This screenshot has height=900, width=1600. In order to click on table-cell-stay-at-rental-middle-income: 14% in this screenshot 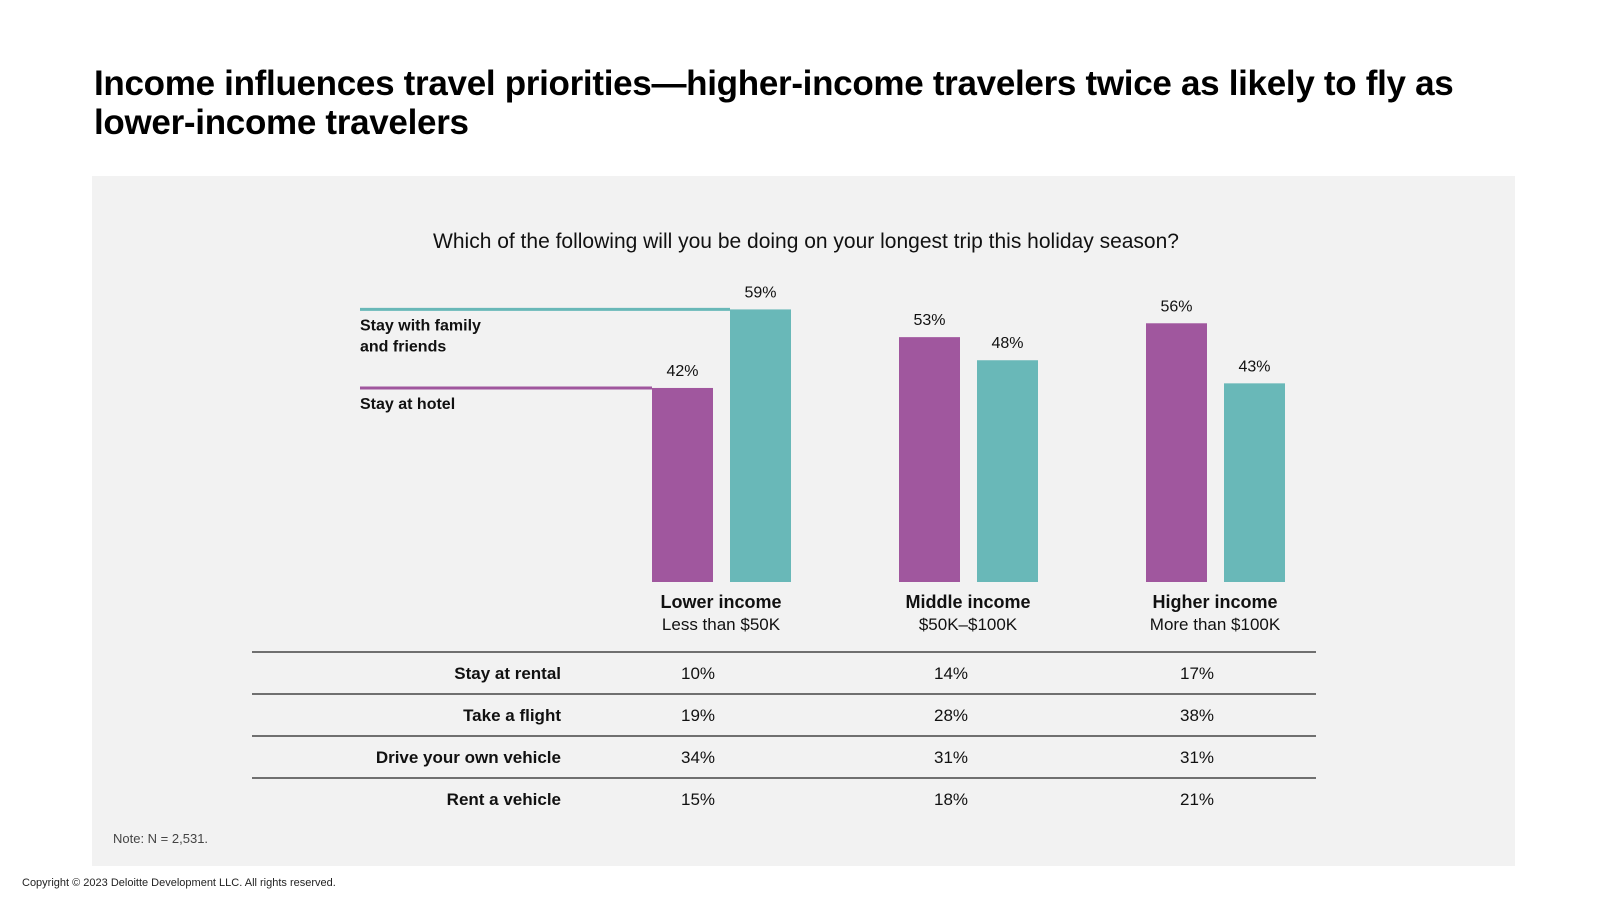, I will do `click(951, 673)`.